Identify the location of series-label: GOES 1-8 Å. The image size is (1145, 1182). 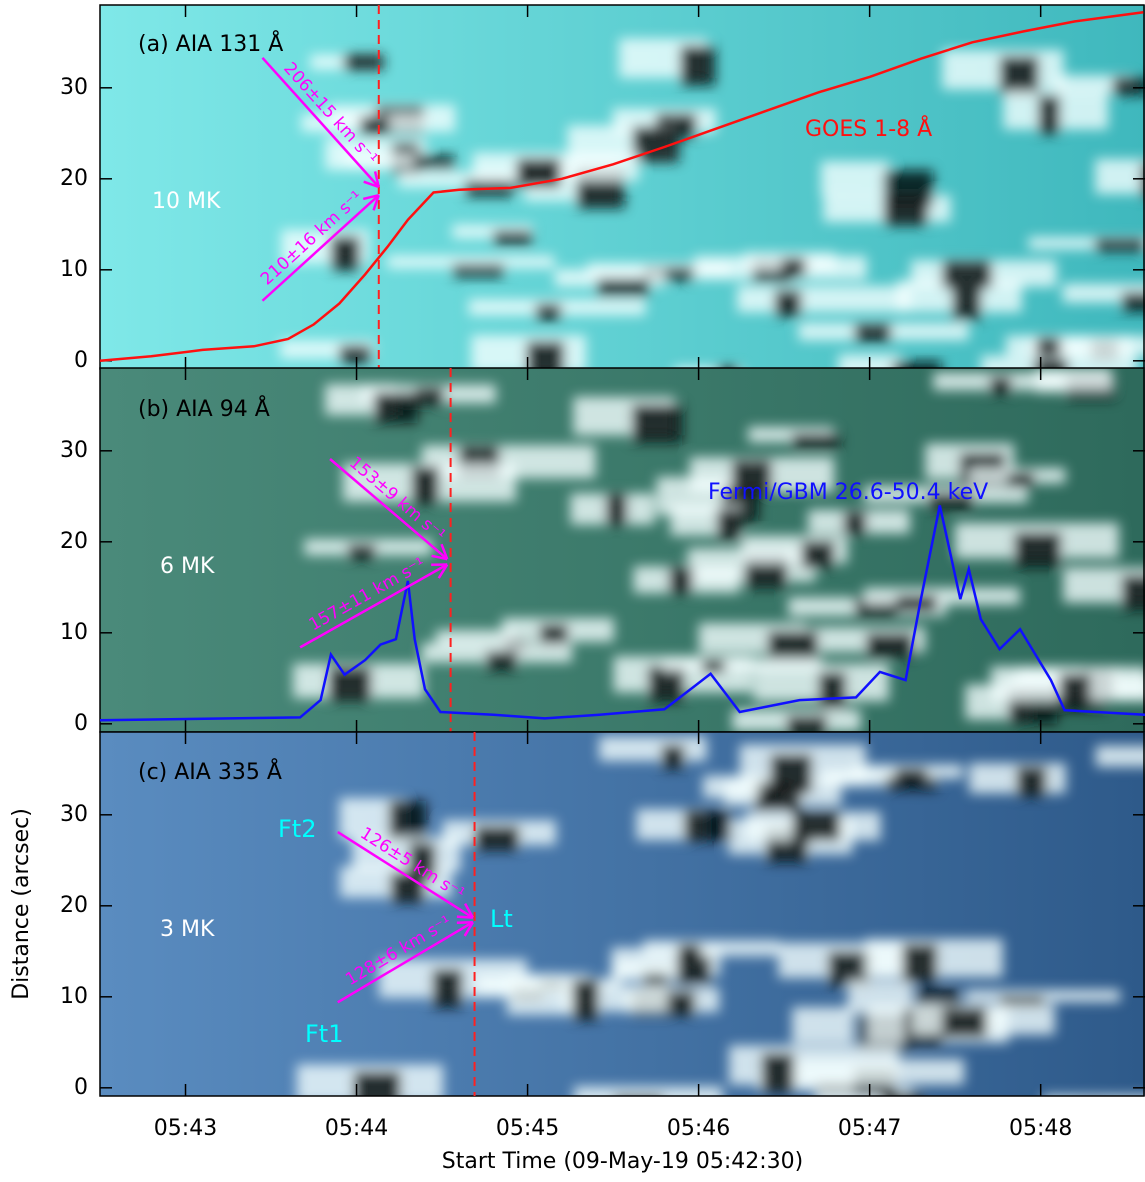
(868, 128).